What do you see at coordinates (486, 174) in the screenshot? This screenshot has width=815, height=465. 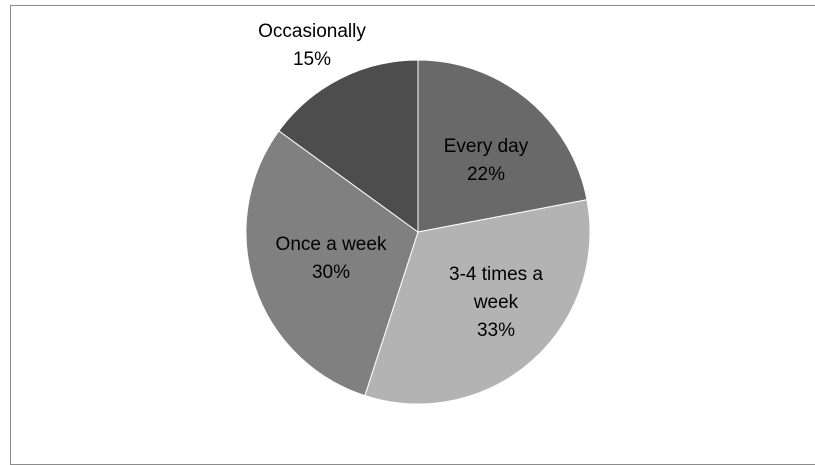 I see `slice-value-label: 22%` at bounding box center [486, 174].